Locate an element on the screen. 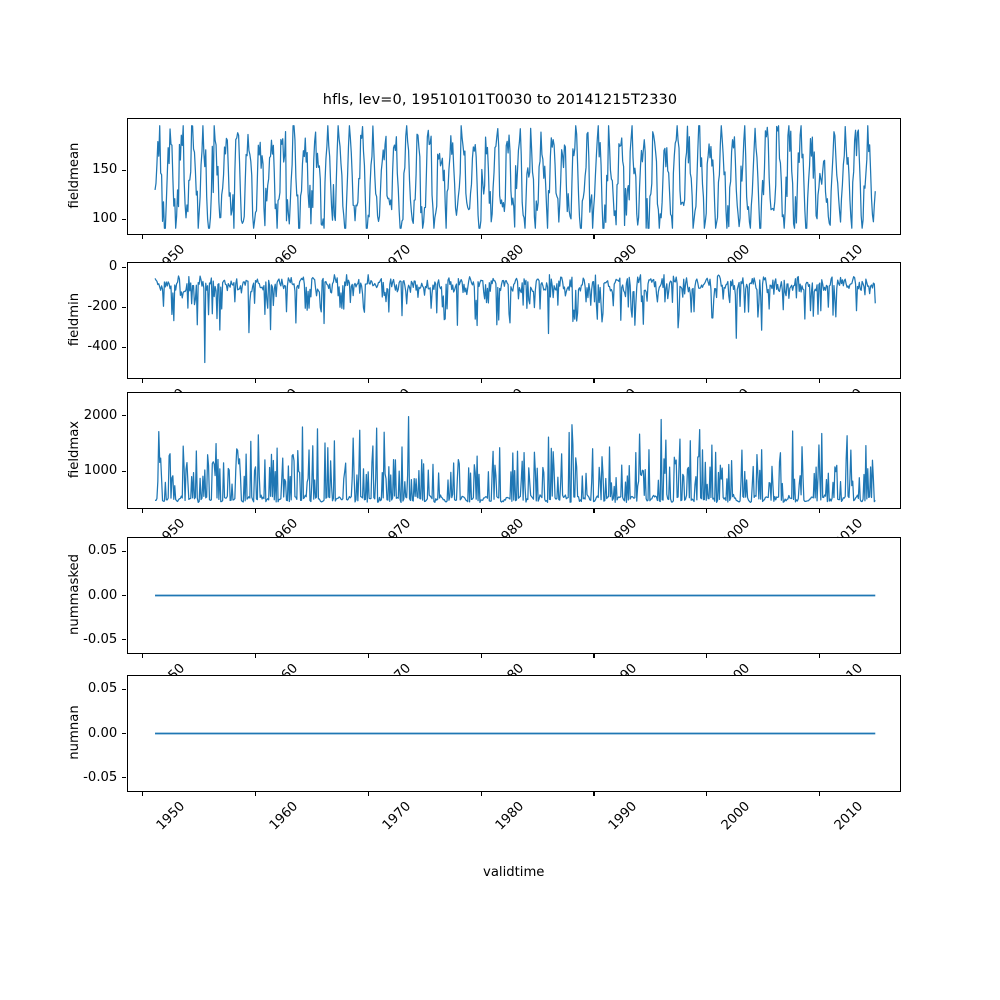 Image resolution: width=1000 pixels, height=1000 pixels. series-line-fieldmax is located at coordinates (515, 460).